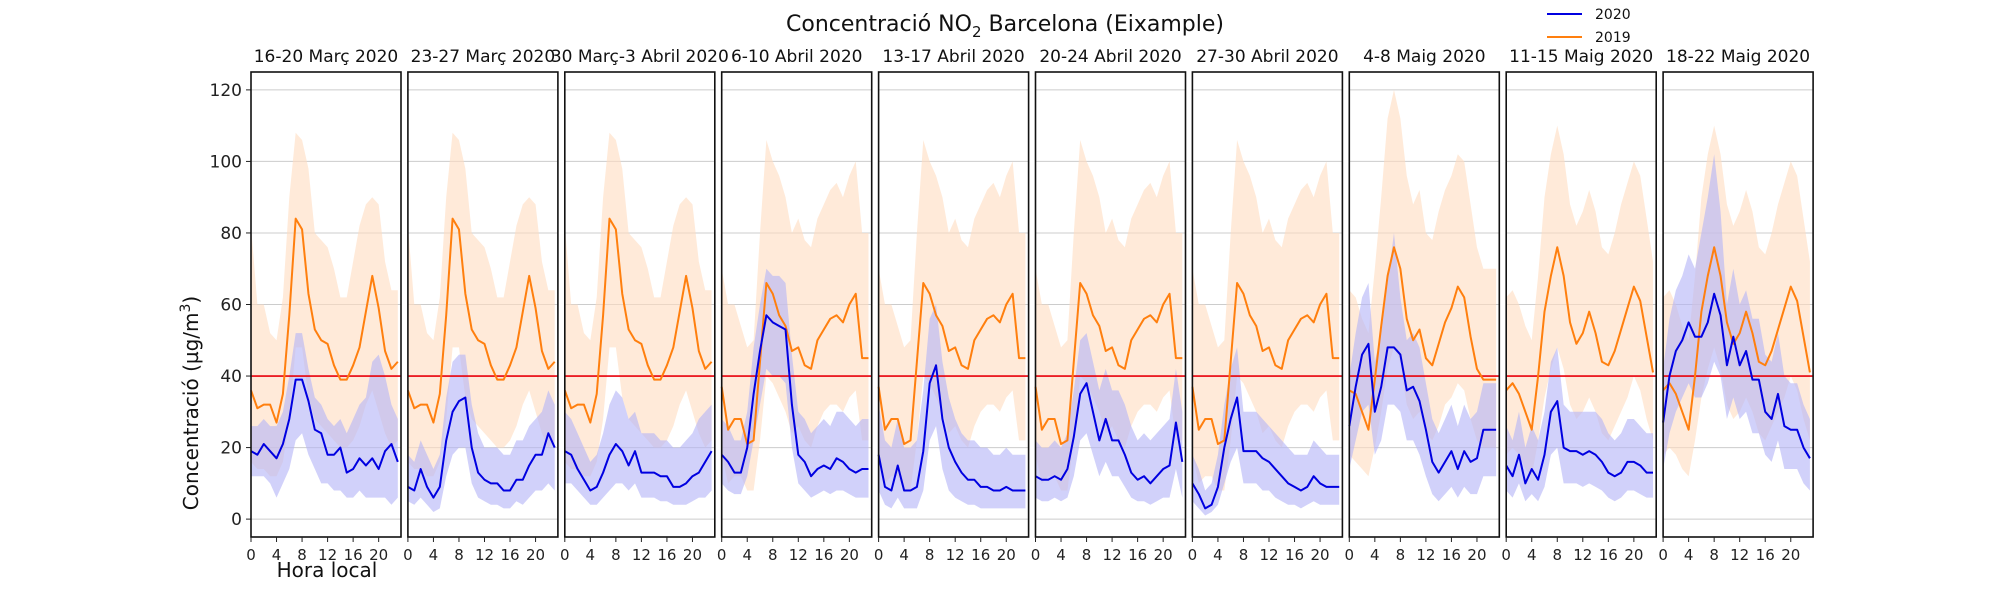 Image resolution: width=2000 pixels, height=600 pixels. I want to click on panel-title: 6-10 Abril 2020, so click(797, 57).